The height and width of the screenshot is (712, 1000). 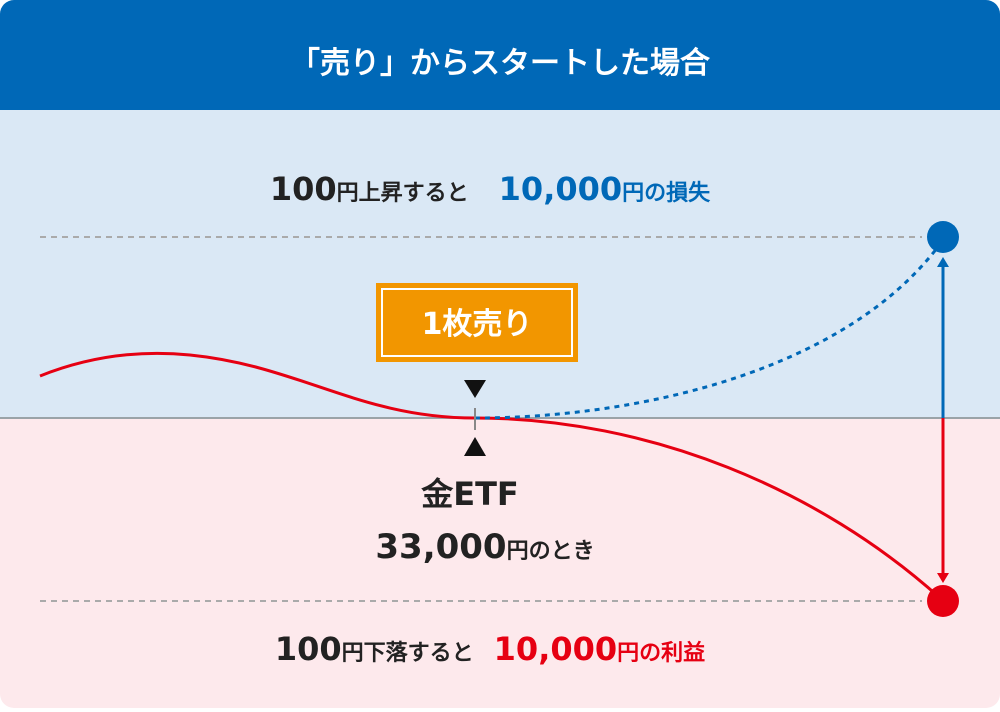 I want to click on badge-border, so click(x=477, y=322).